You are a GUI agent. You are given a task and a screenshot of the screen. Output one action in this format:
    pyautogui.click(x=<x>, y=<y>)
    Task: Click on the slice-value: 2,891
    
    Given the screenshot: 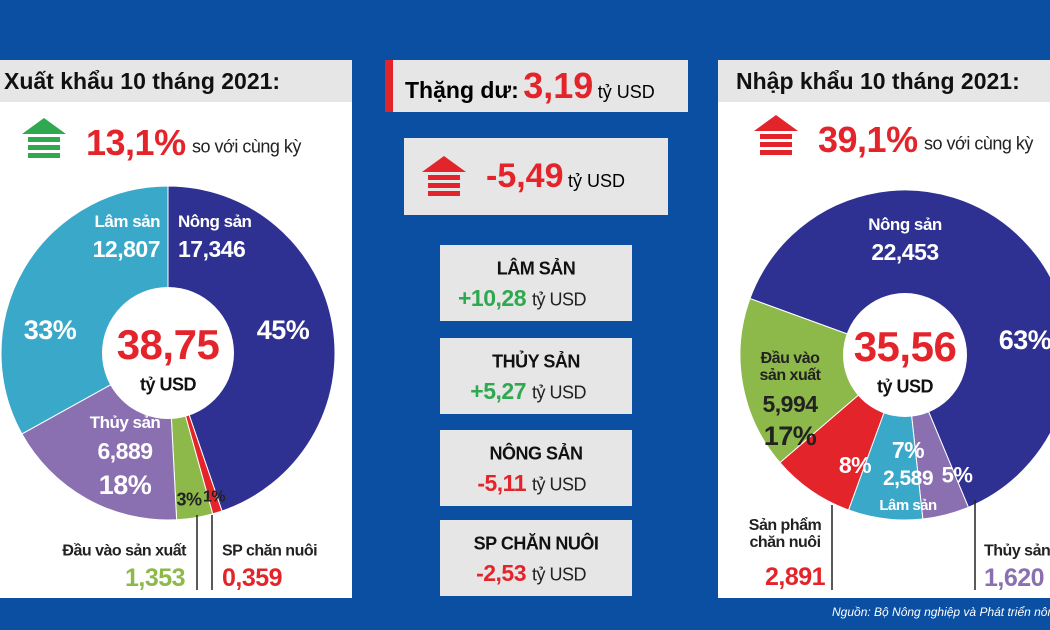 What is the action you would take?
    pyautogui.click(x=795, y=576)
    